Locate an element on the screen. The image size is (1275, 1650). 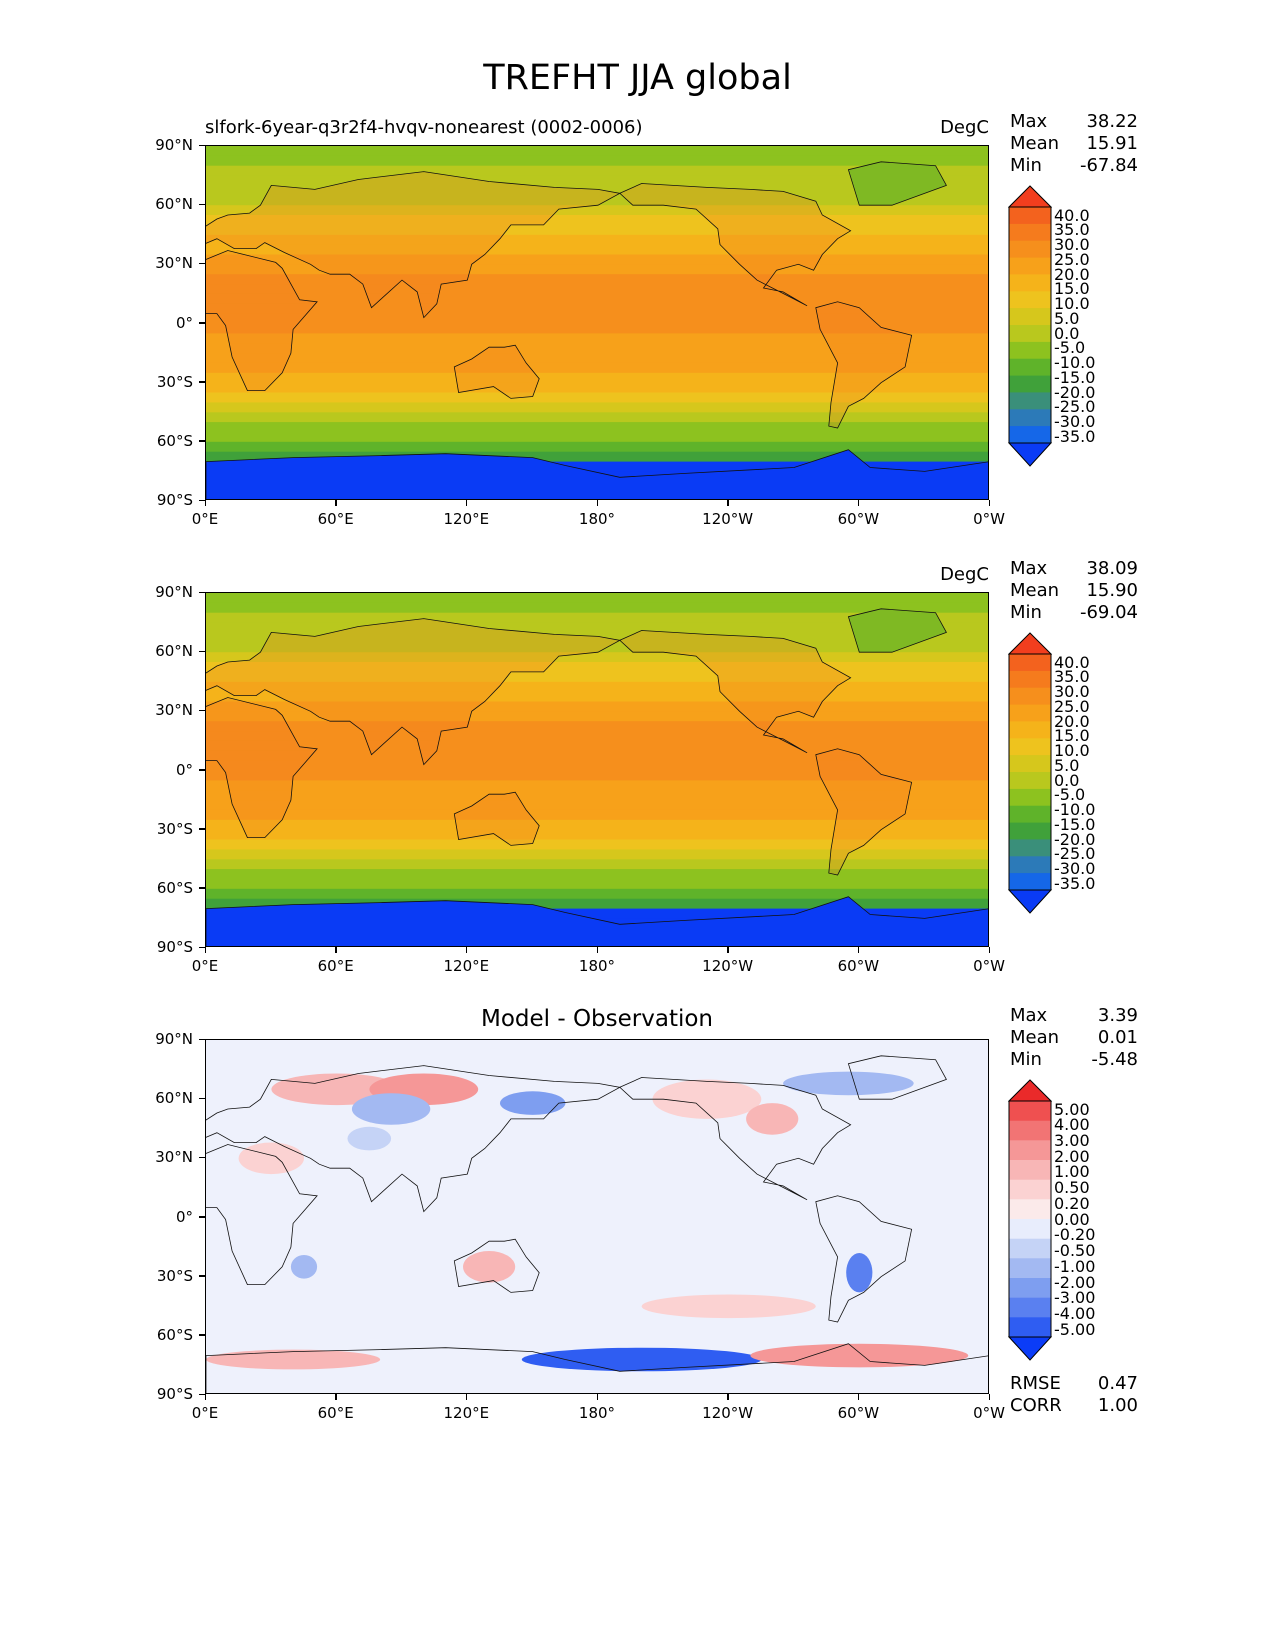
stat-row: Mean 15.91 is located at coordinates (1074, 144).